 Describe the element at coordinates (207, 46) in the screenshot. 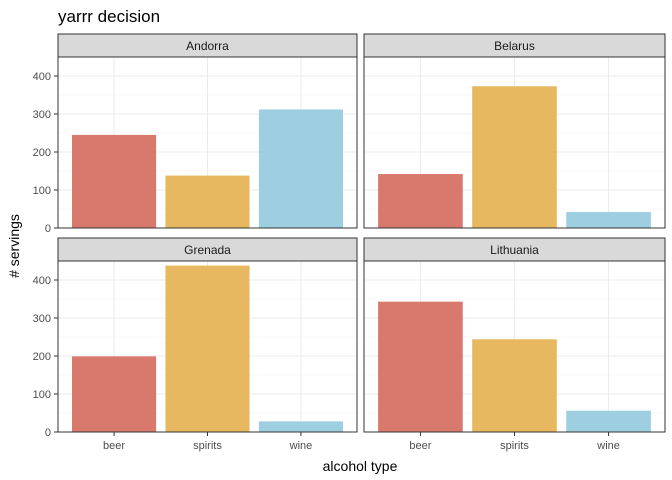

I see `facet-label: Andorra` at that location.